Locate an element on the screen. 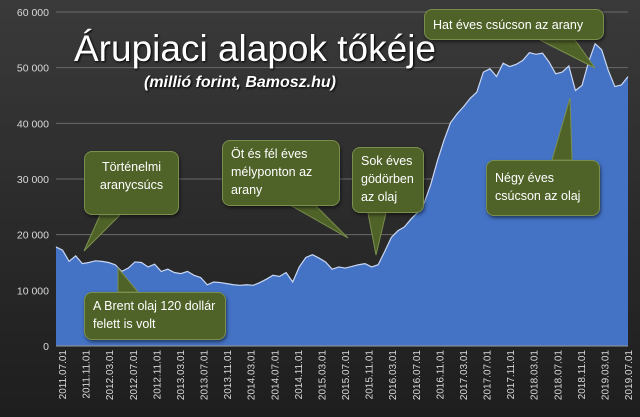 Image resolution: width=640 pixels, height=417 pixels. x-tick-label: 2018.07.01 is located at coordinates (558, 375).